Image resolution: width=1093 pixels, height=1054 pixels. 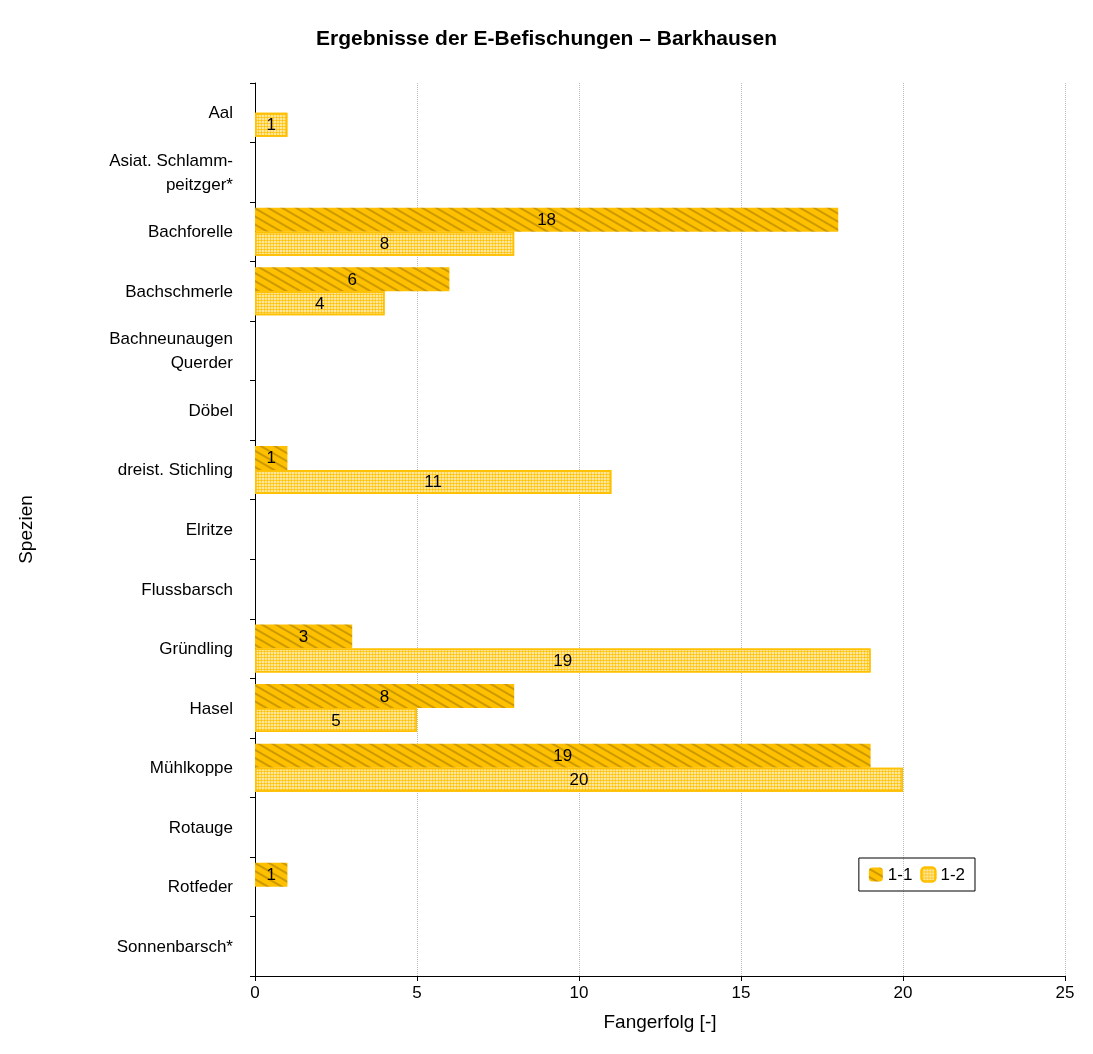 I want to click on x-tick-label: 15, so click(x=741, y=992).